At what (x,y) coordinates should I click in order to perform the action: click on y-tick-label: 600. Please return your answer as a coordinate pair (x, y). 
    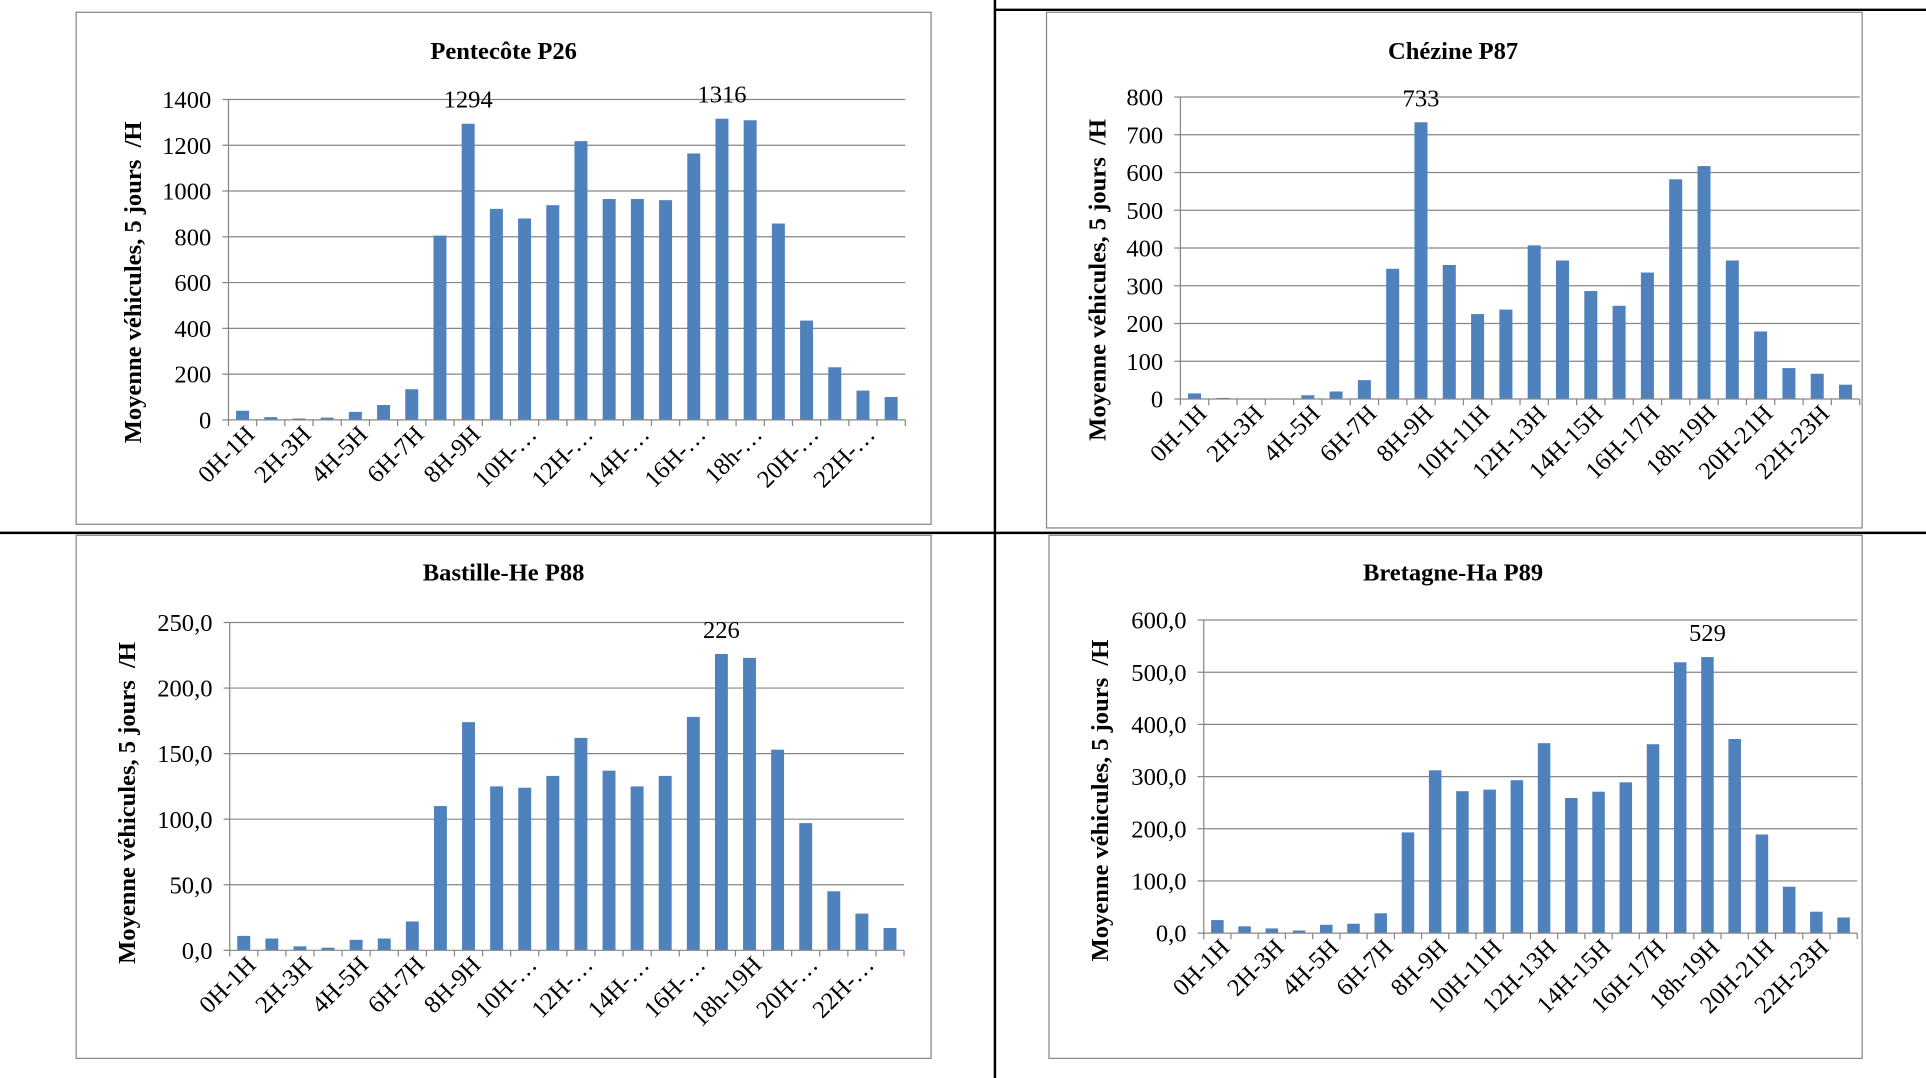
    Looking at the image, I should click on (192, 283).